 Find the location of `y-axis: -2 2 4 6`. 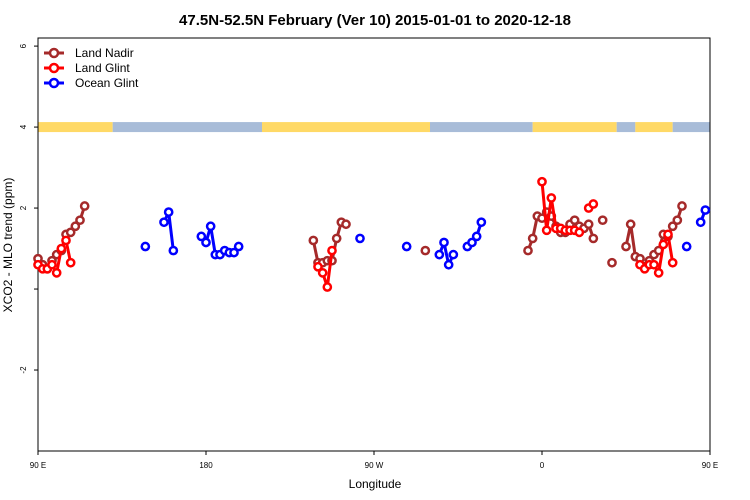

y-axis: -2 2 4 6 is located at coordinates (28, 208).